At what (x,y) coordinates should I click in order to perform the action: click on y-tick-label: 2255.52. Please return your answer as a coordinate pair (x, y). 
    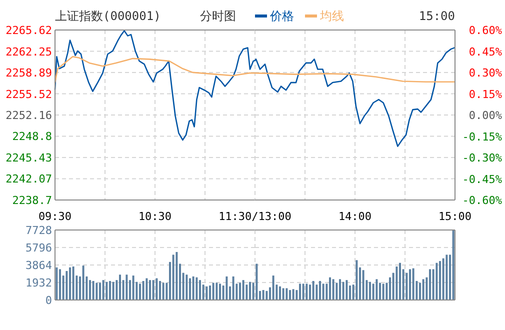
    Looking at the image, I should click on (29, 94).